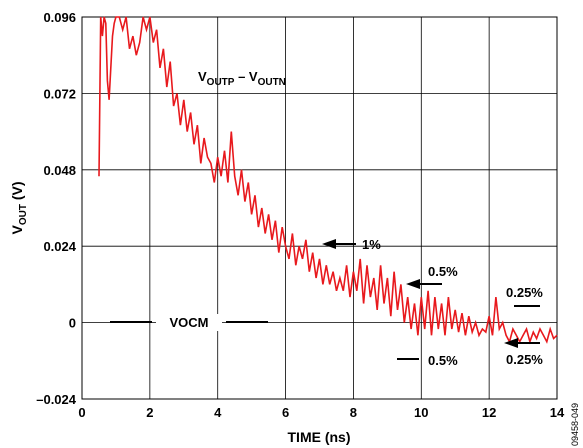 The height and width of the screenshot is (448, 583). Describe the element at coordinates (421, 412) in the screenshot. I see `x-tick-label: 10` at that location.